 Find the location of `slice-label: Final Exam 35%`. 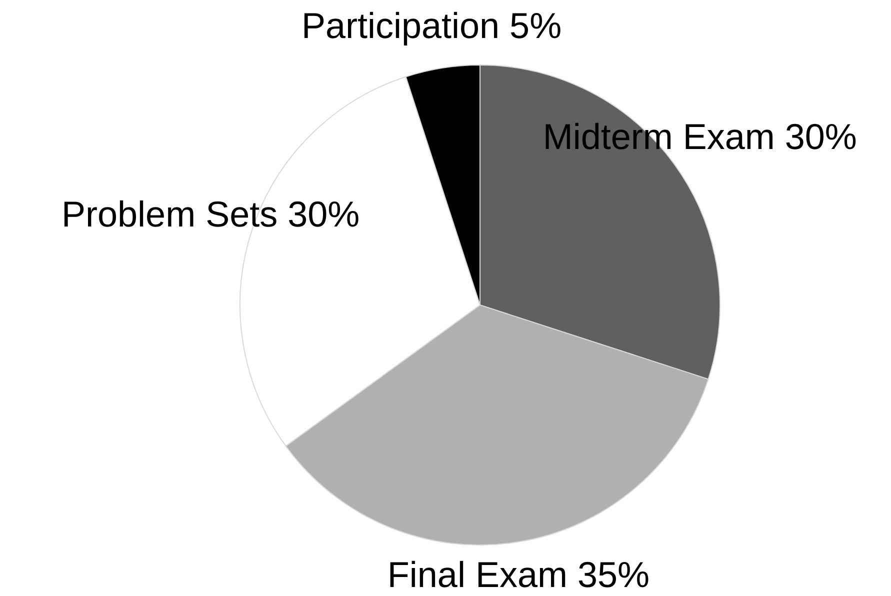

slice-label: Final Exam 35% is located at coordinates (518, 575).